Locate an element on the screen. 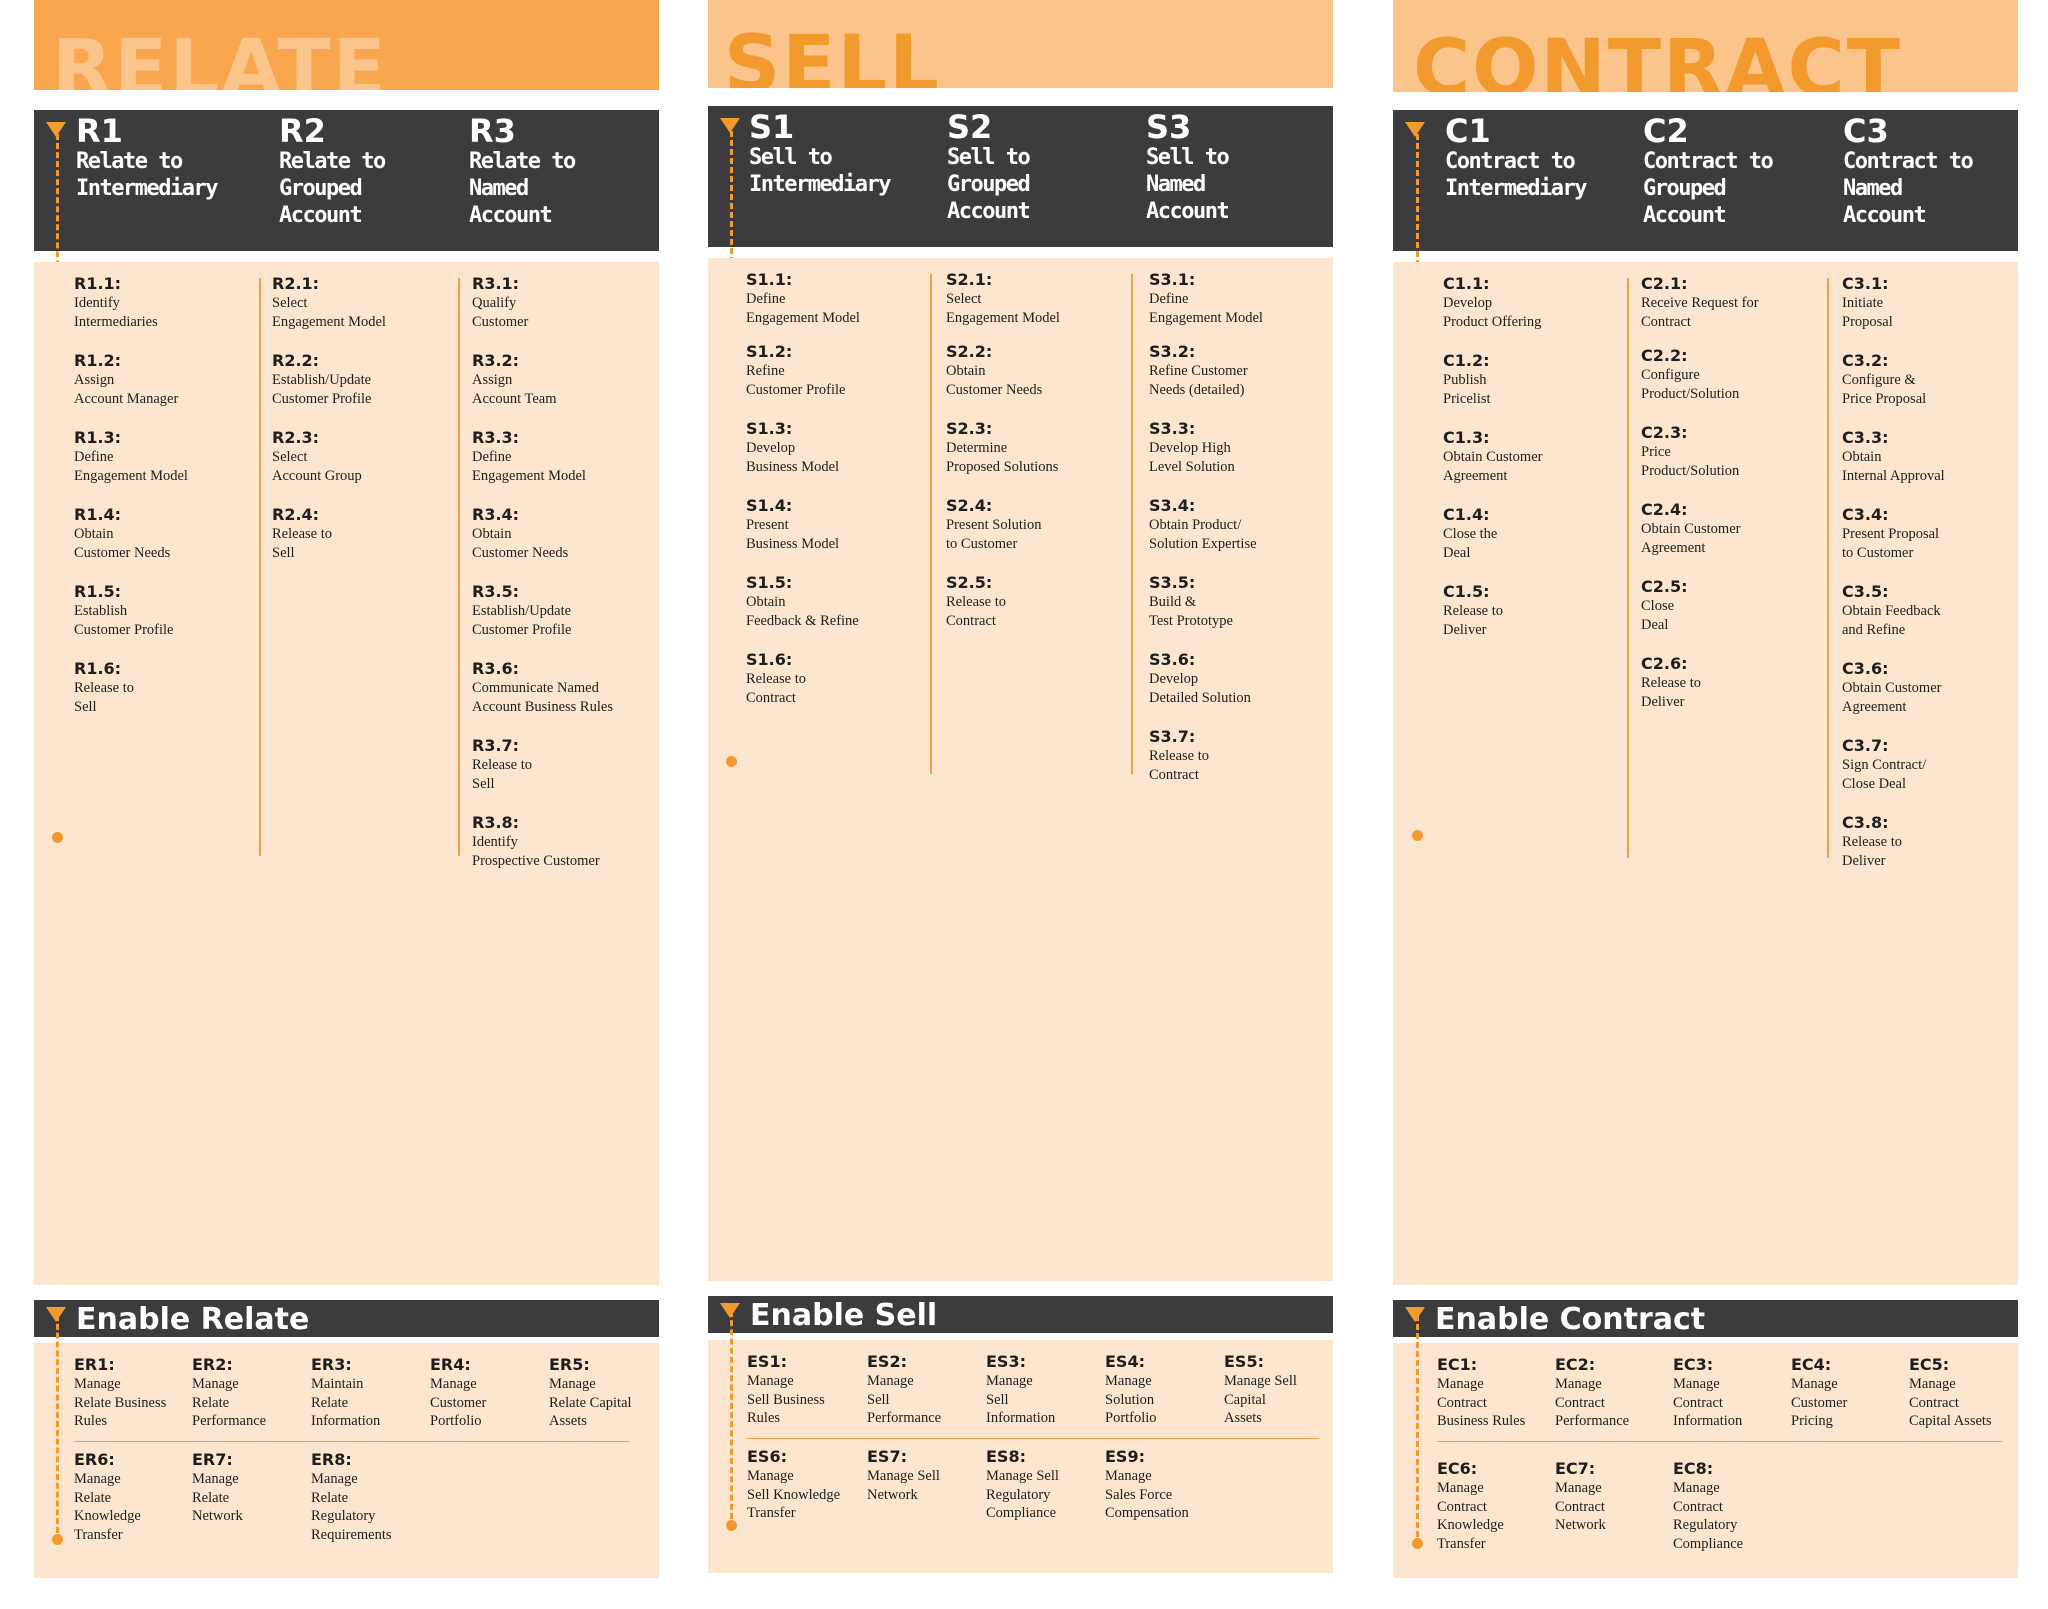 The height and width of the screenshot is (1609, 2048). process-code: EC4: is located at coordinates (1811, 1364).